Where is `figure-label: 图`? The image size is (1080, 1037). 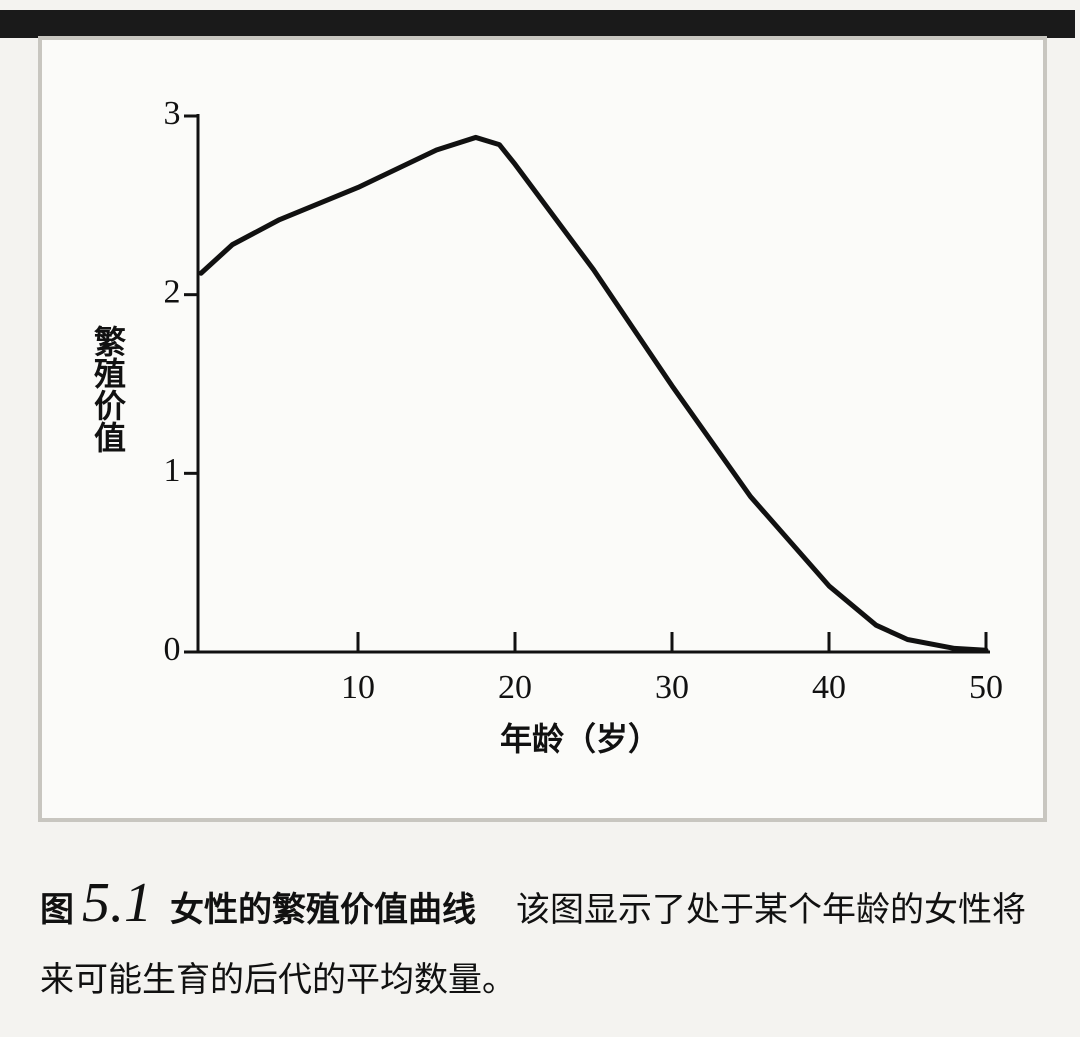
figure-label: 图 is located at coordinates (57, 910).